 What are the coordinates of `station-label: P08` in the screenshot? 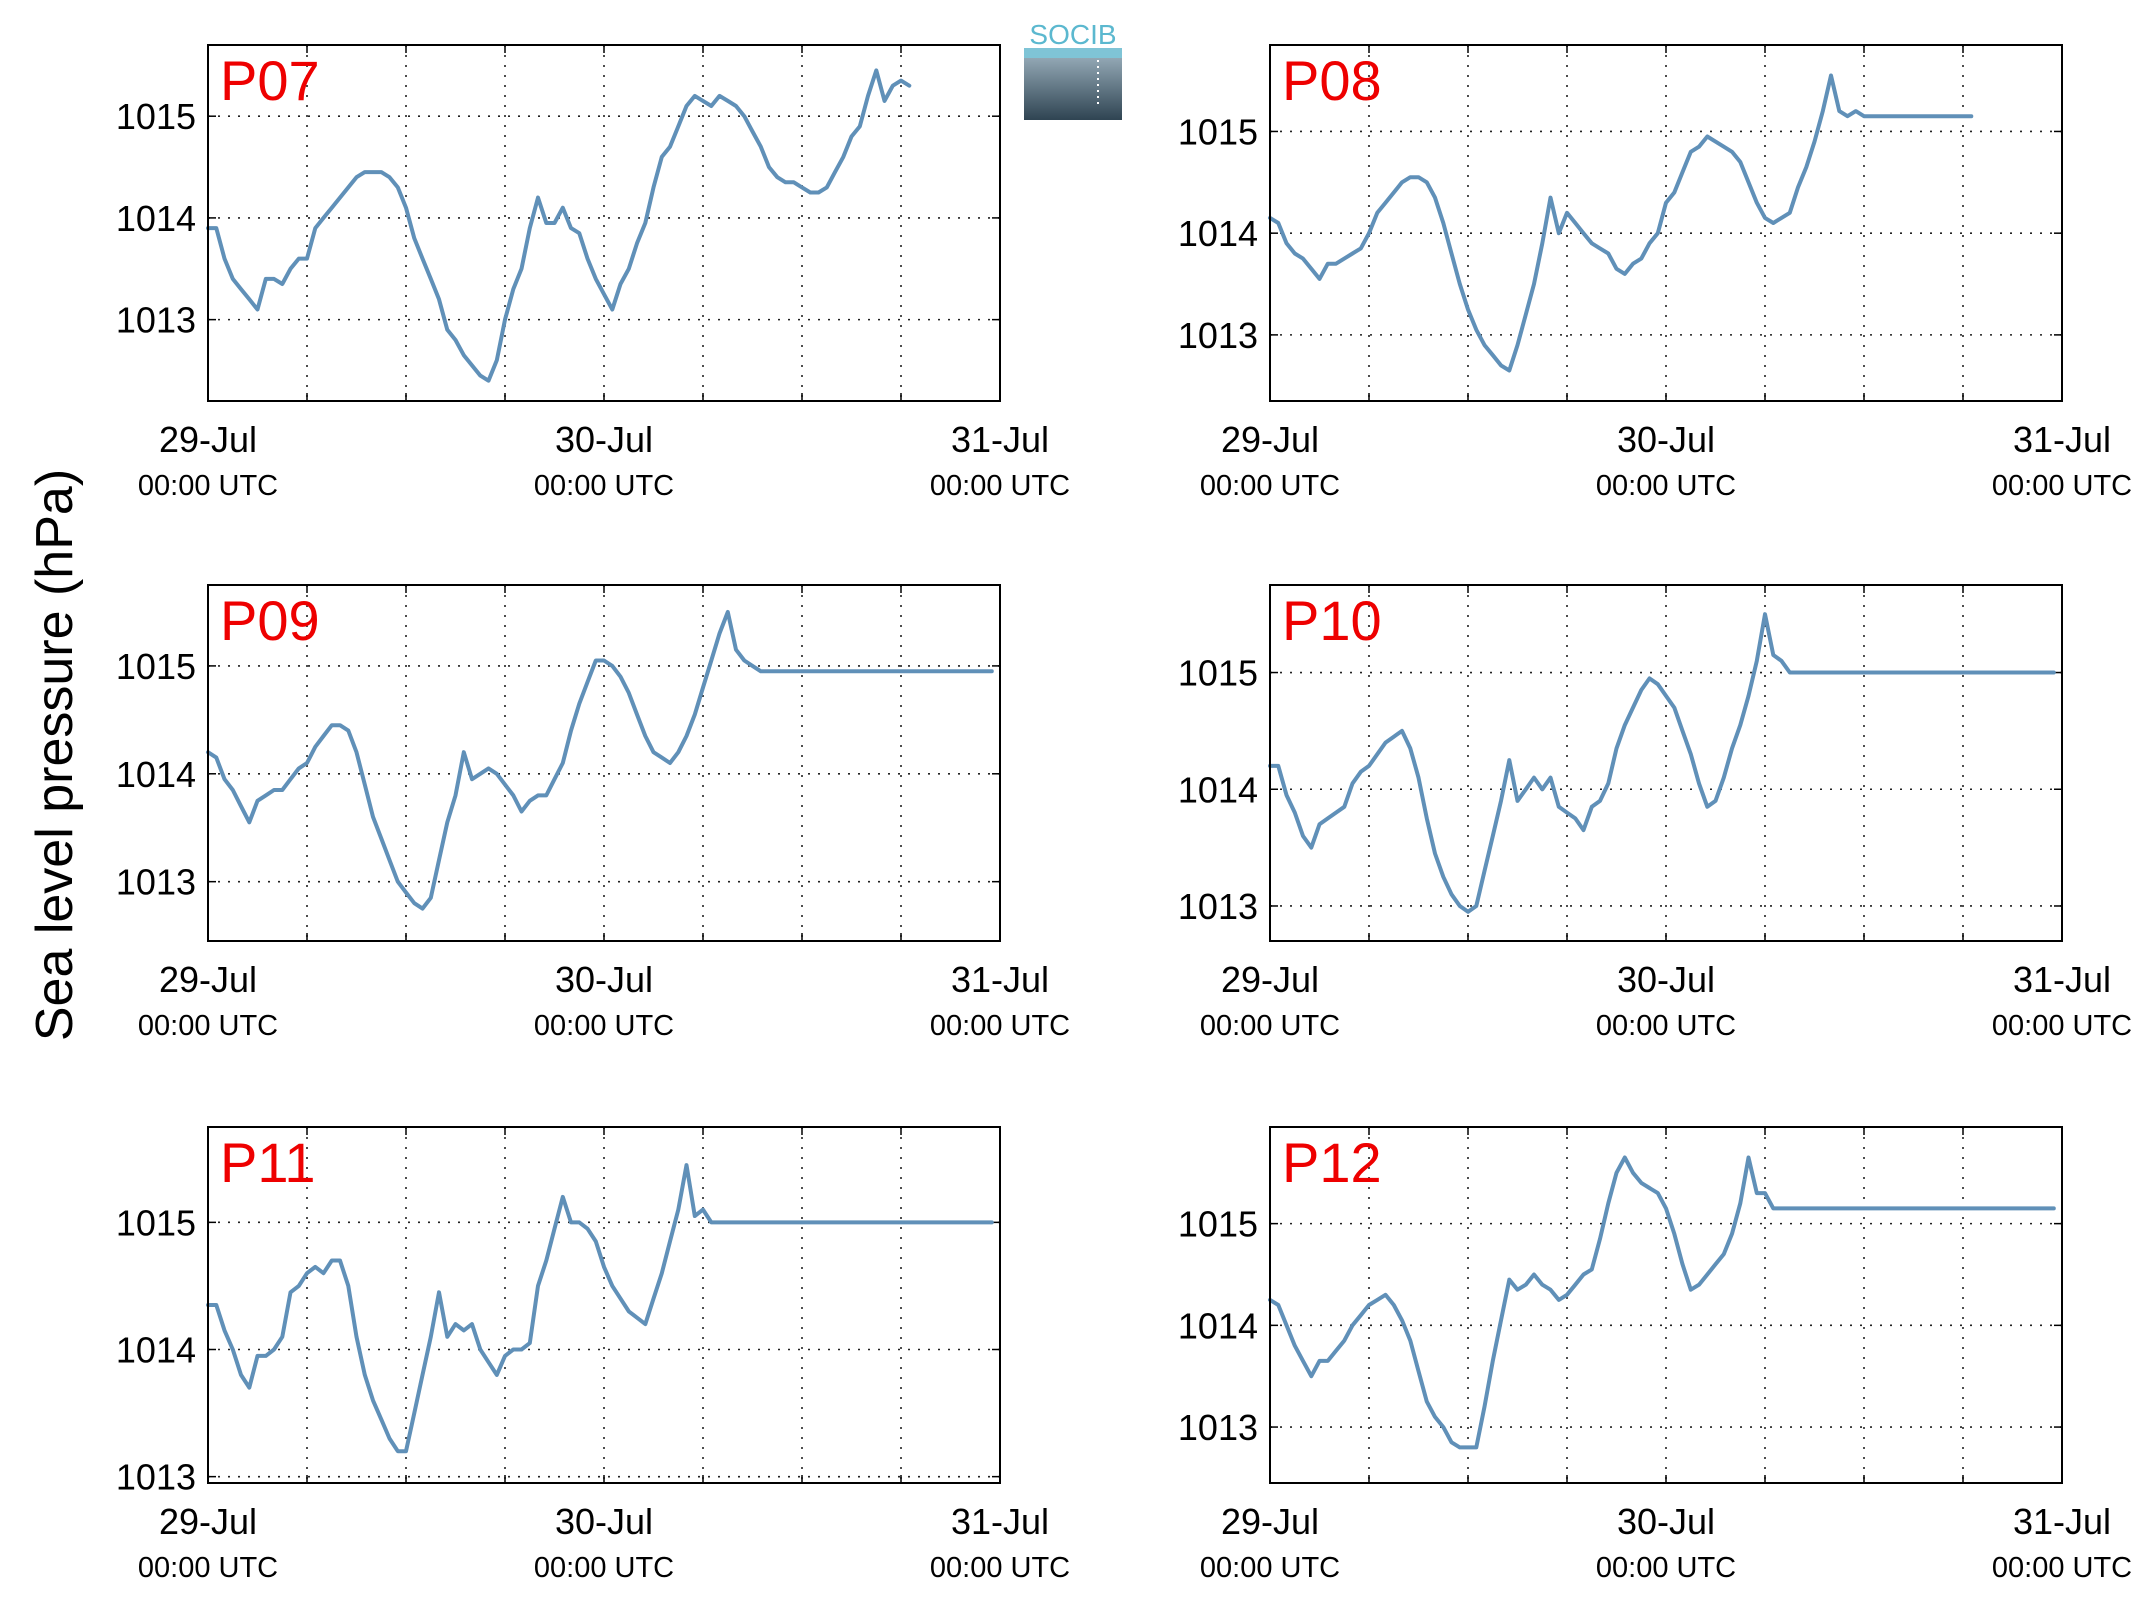 It's located at (1332, 80).